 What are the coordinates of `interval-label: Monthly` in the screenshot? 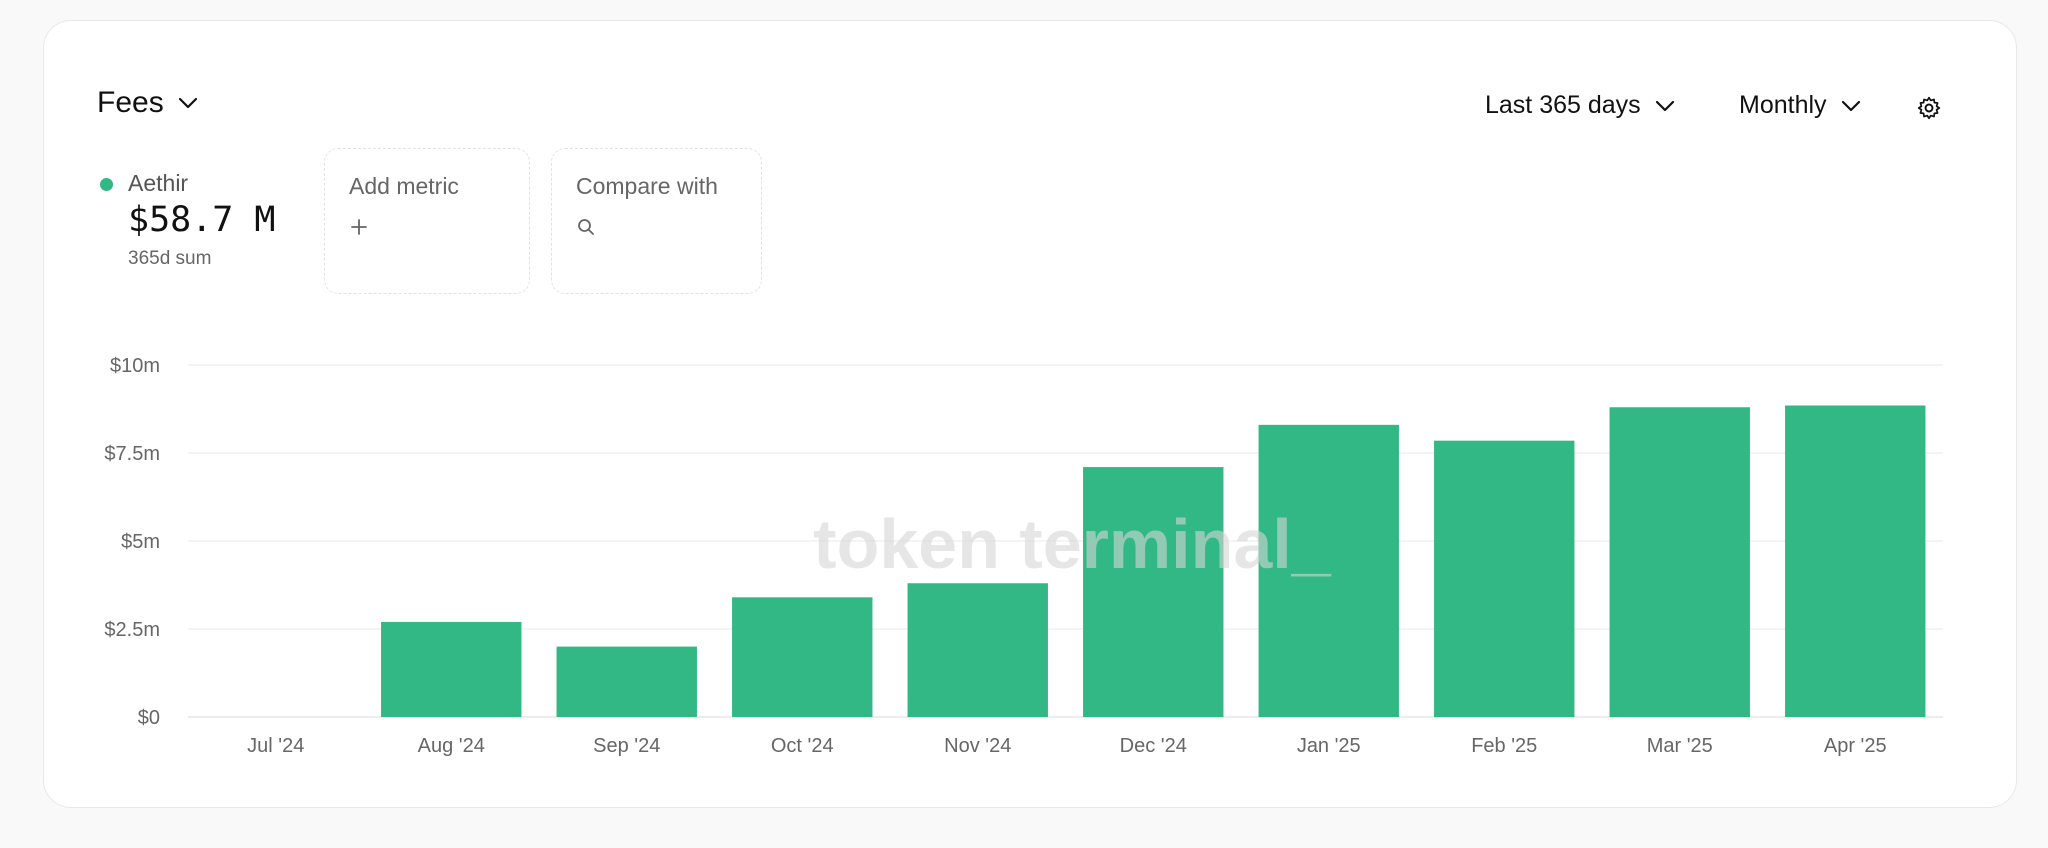 It's located at (1783, 105).